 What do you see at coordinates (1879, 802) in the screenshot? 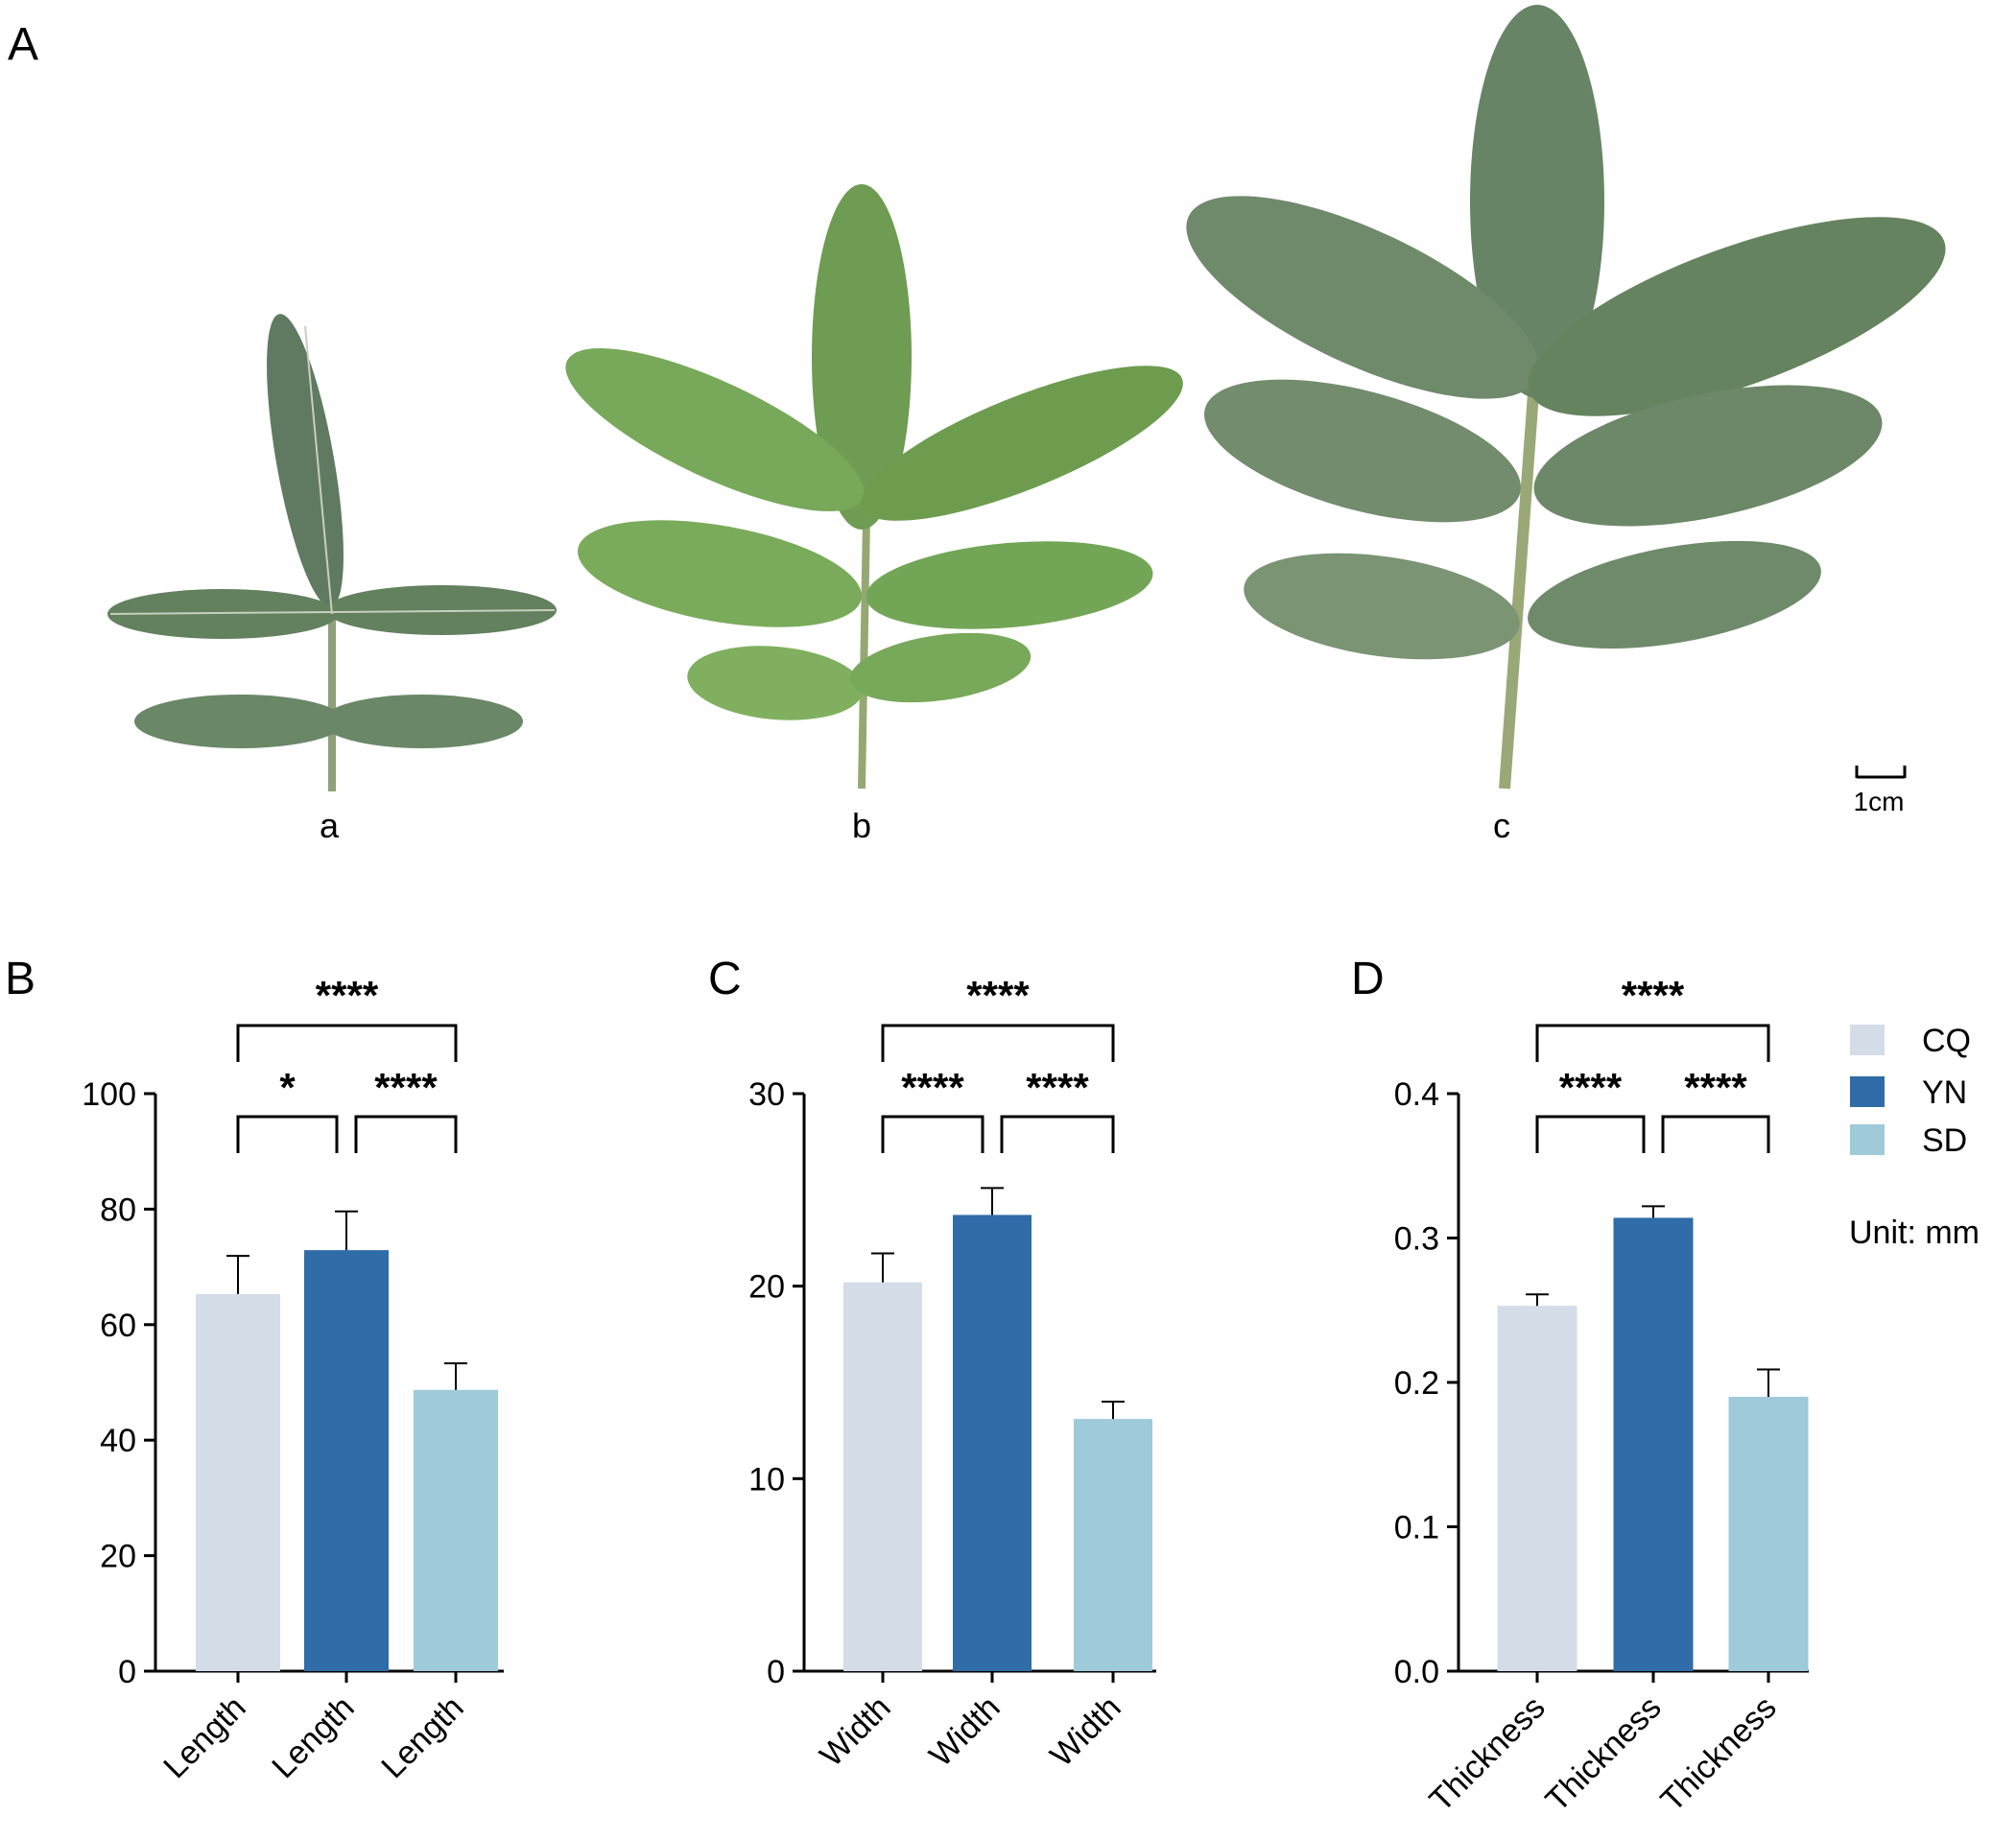
I see `scale-bar-label: 1cm` at bounding box center [1879, 802].